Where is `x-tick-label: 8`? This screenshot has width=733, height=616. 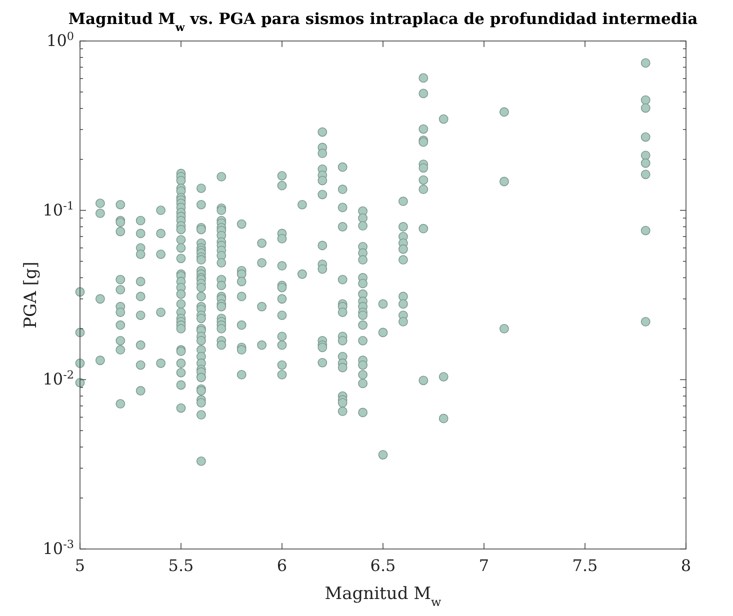 x-tick-label: 8 is located at coordinates (686, 565).